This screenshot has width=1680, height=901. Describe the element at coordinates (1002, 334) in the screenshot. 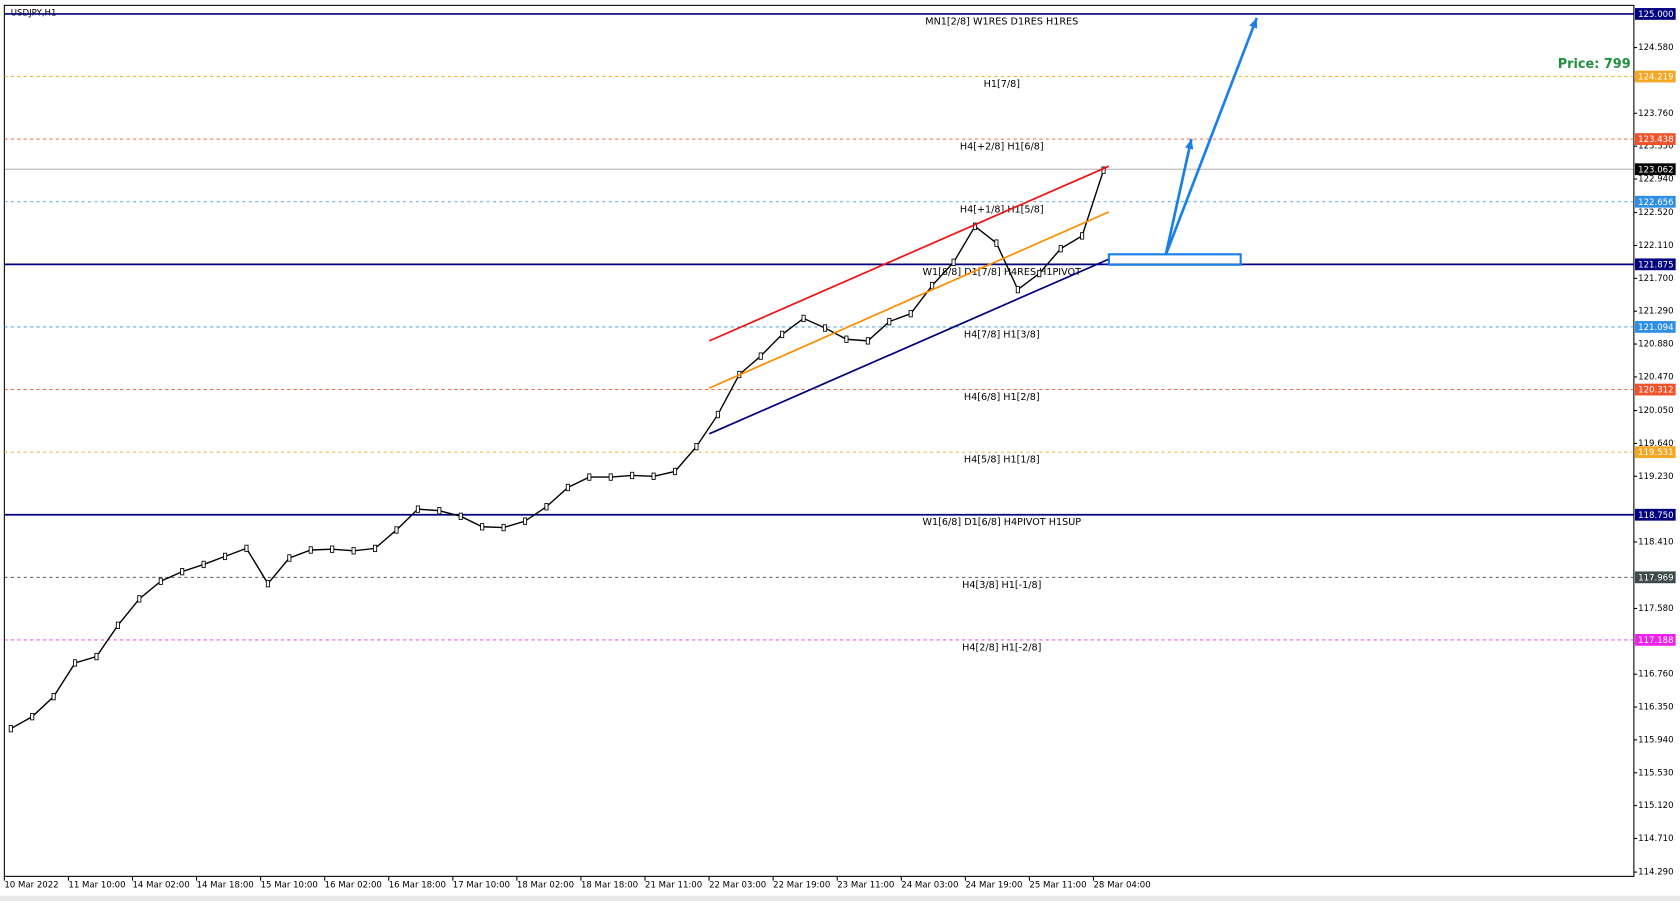

I see `level-text: H4[7/8] H1[3/8]` at that location.